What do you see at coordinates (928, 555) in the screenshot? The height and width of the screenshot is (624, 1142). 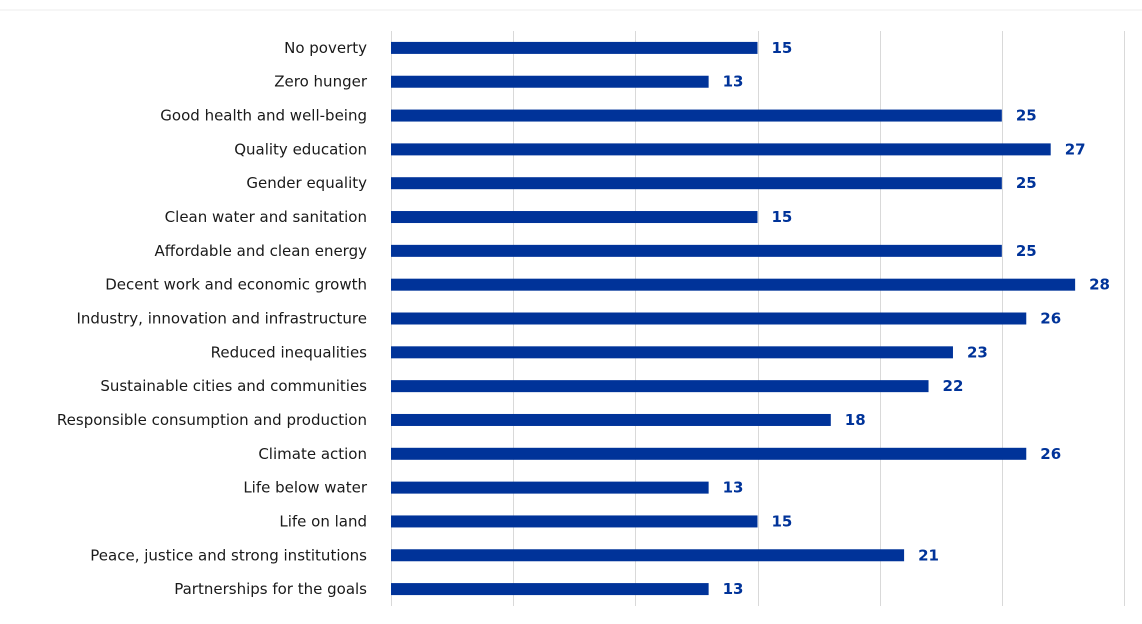 I see `value-label: 21` at bounding box center [928, 555].